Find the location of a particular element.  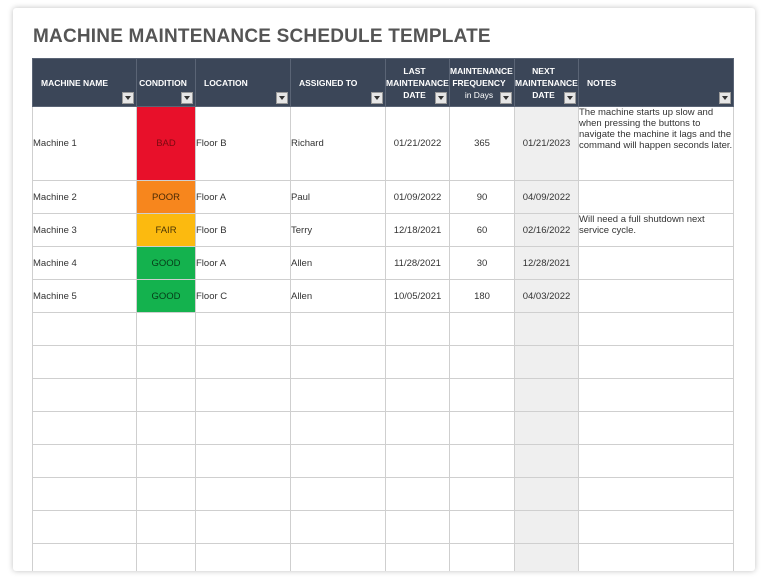

frequency-cell: 90 is located at coordinates (482, 197).